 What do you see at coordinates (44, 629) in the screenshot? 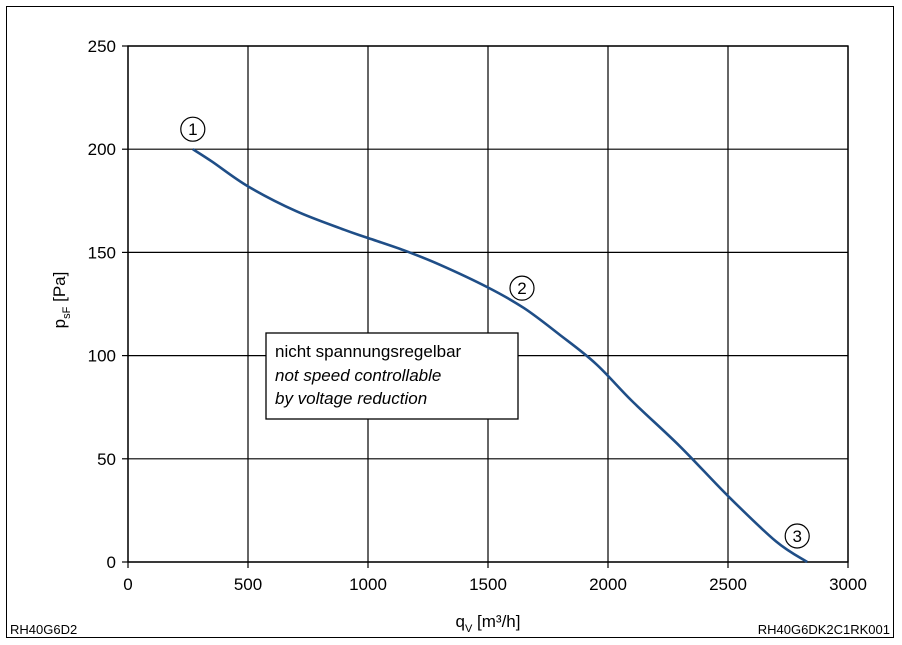
I see `footer-left-code: RH40G6D2` at bounding box center [44, 629].